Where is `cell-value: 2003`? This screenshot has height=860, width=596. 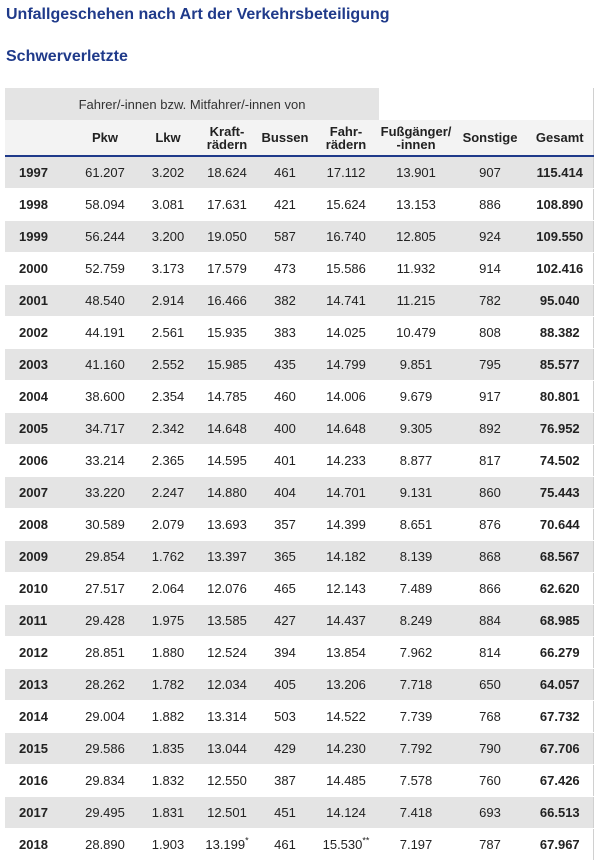 cell-value: 2003 is located at coordinates (33, 364).